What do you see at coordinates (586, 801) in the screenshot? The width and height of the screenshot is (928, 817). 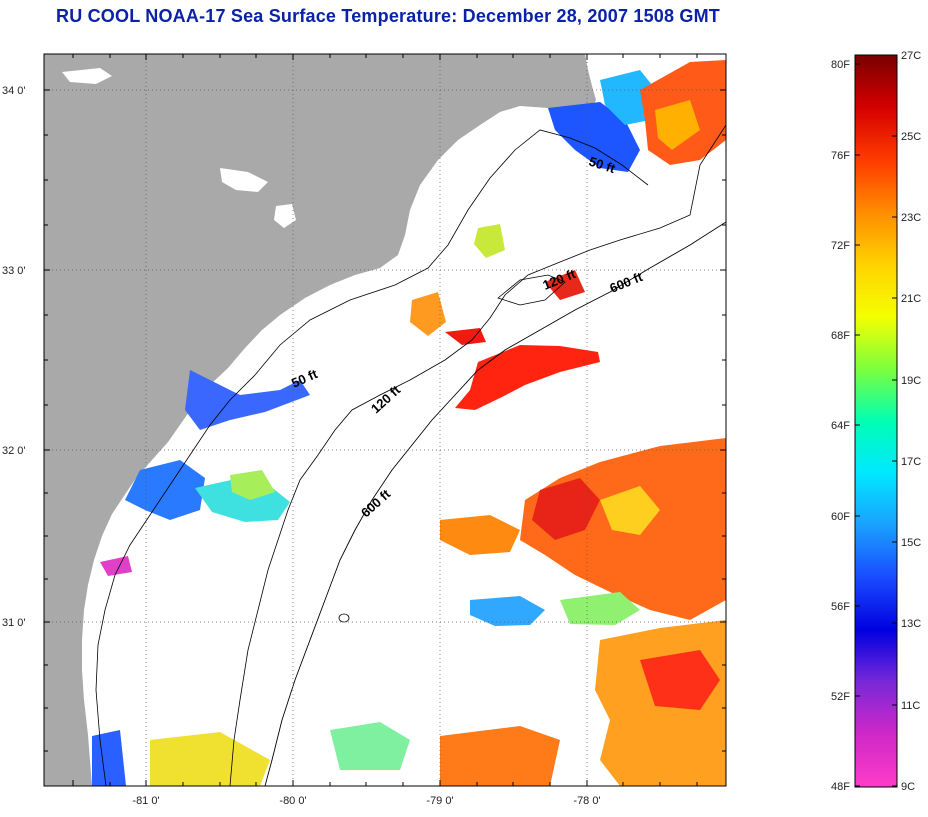 I see `lon-label: -78 0'` at bounding box center [586, 801].